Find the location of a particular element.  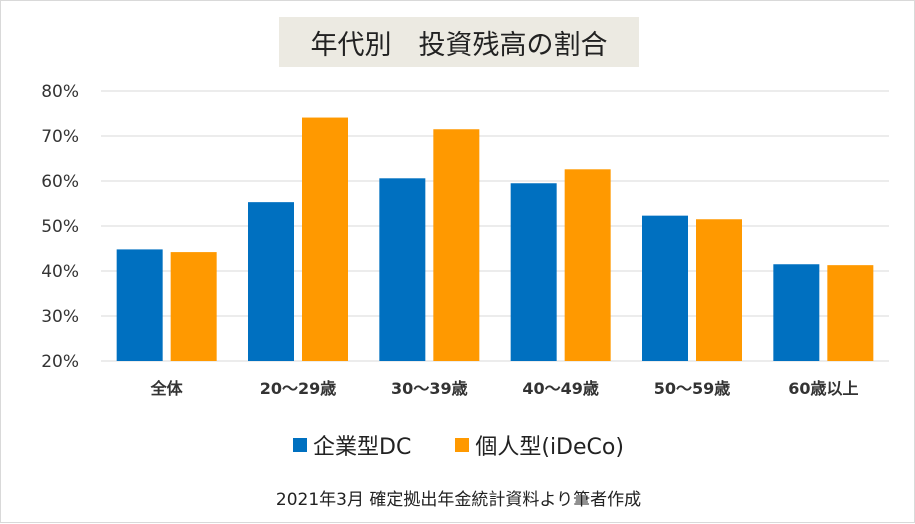

x-axis-categories: 全体 20～29歳 30～39歳 40～49歳 50～59歳 60歳以上 is located at coordinates (504, 388).